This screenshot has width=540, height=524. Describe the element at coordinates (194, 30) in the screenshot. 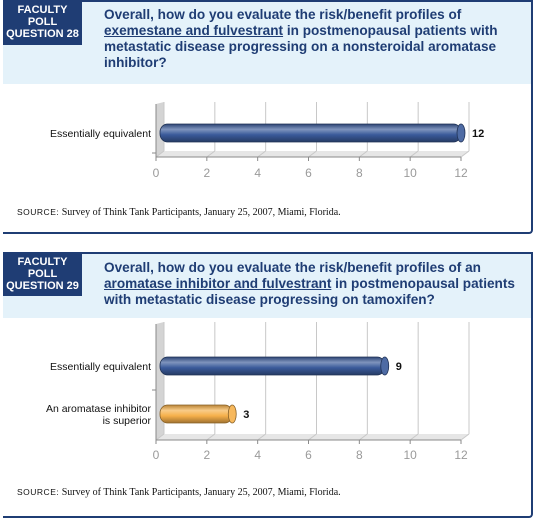

I see `question-underlined: exemestane and fulvestrant` at that location.